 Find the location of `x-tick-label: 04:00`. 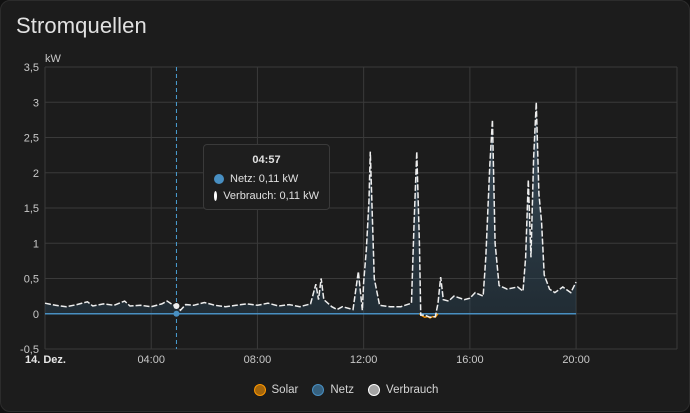

x-tick-label: 04:00 is located at coordinates (151, 360).